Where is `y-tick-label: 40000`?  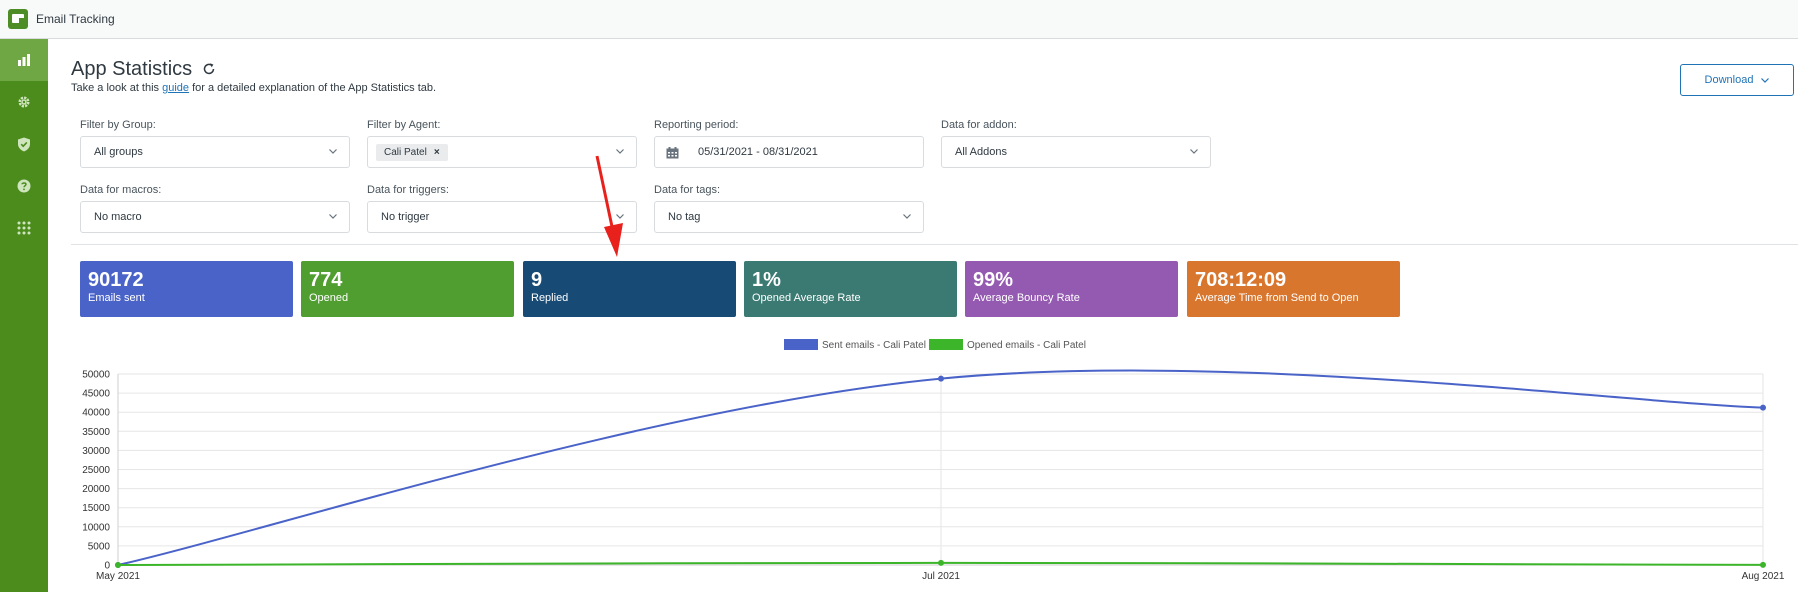
y-tick-label: 40000 is located at coordinates (96, 413).